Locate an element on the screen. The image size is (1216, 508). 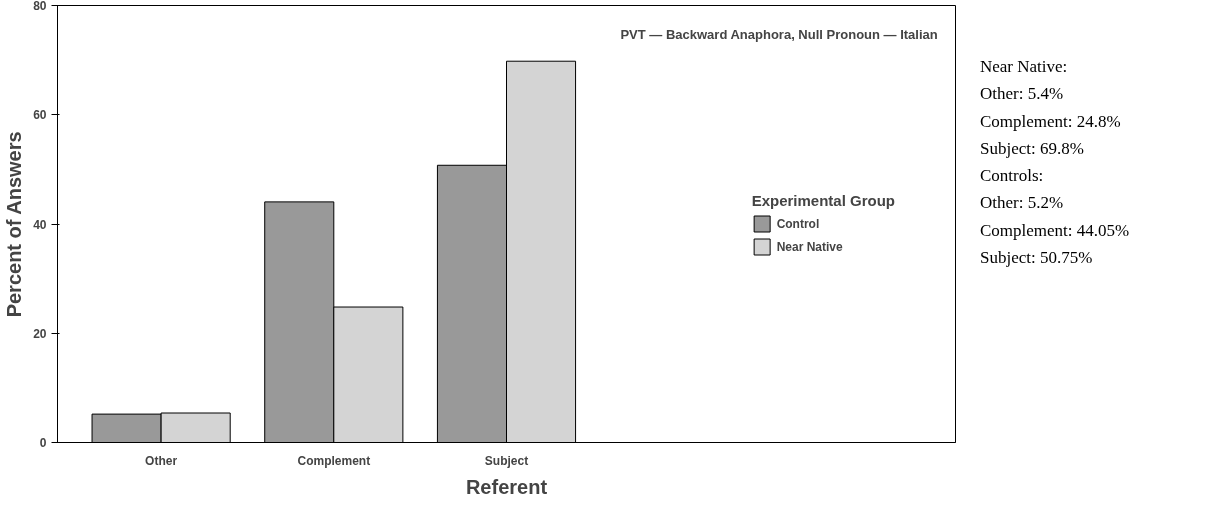
text: Other: 5.2% is located at coordinates (1022, 203).